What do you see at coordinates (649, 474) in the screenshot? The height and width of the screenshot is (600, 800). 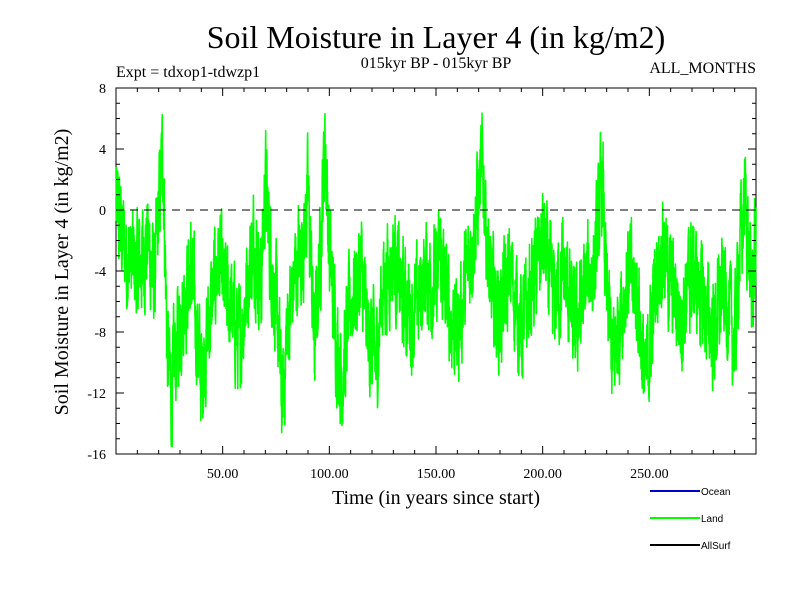 I see `x-tick-label: 250.00` at bounding box center [649, 474].